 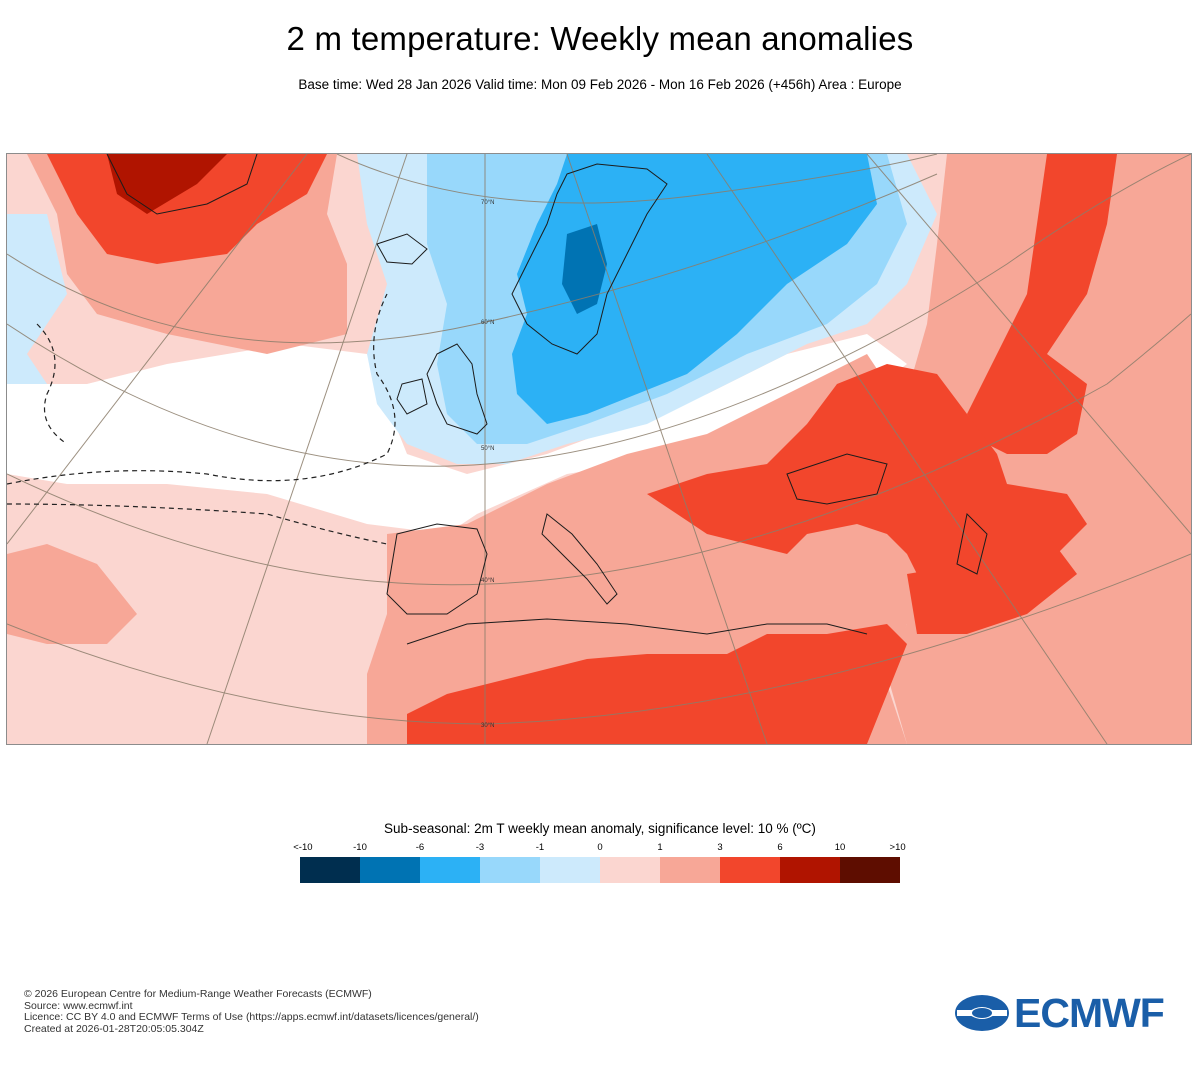 What do you see at coordinates (167, 184) in the screenshot?
I see `region-greenland-extreme` at bounding box center [167, 184].